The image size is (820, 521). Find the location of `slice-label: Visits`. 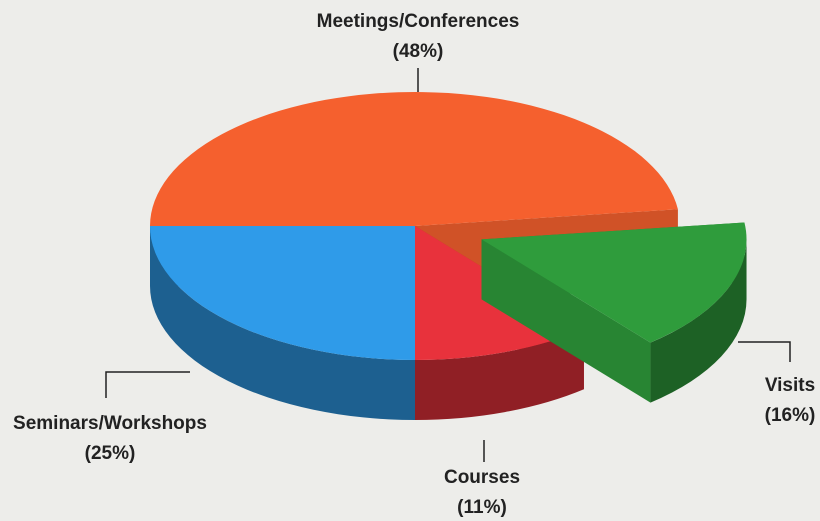

slice-label: Visits is located at coordinates (790, 385).